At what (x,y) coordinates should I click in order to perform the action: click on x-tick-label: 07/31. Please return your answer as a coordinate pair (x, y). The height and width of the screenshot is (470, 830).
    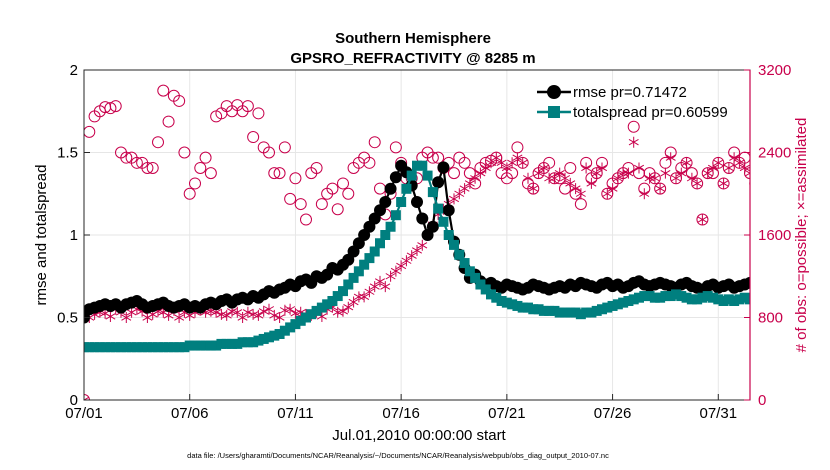
    Looking at the image, I should click on (719, 413).